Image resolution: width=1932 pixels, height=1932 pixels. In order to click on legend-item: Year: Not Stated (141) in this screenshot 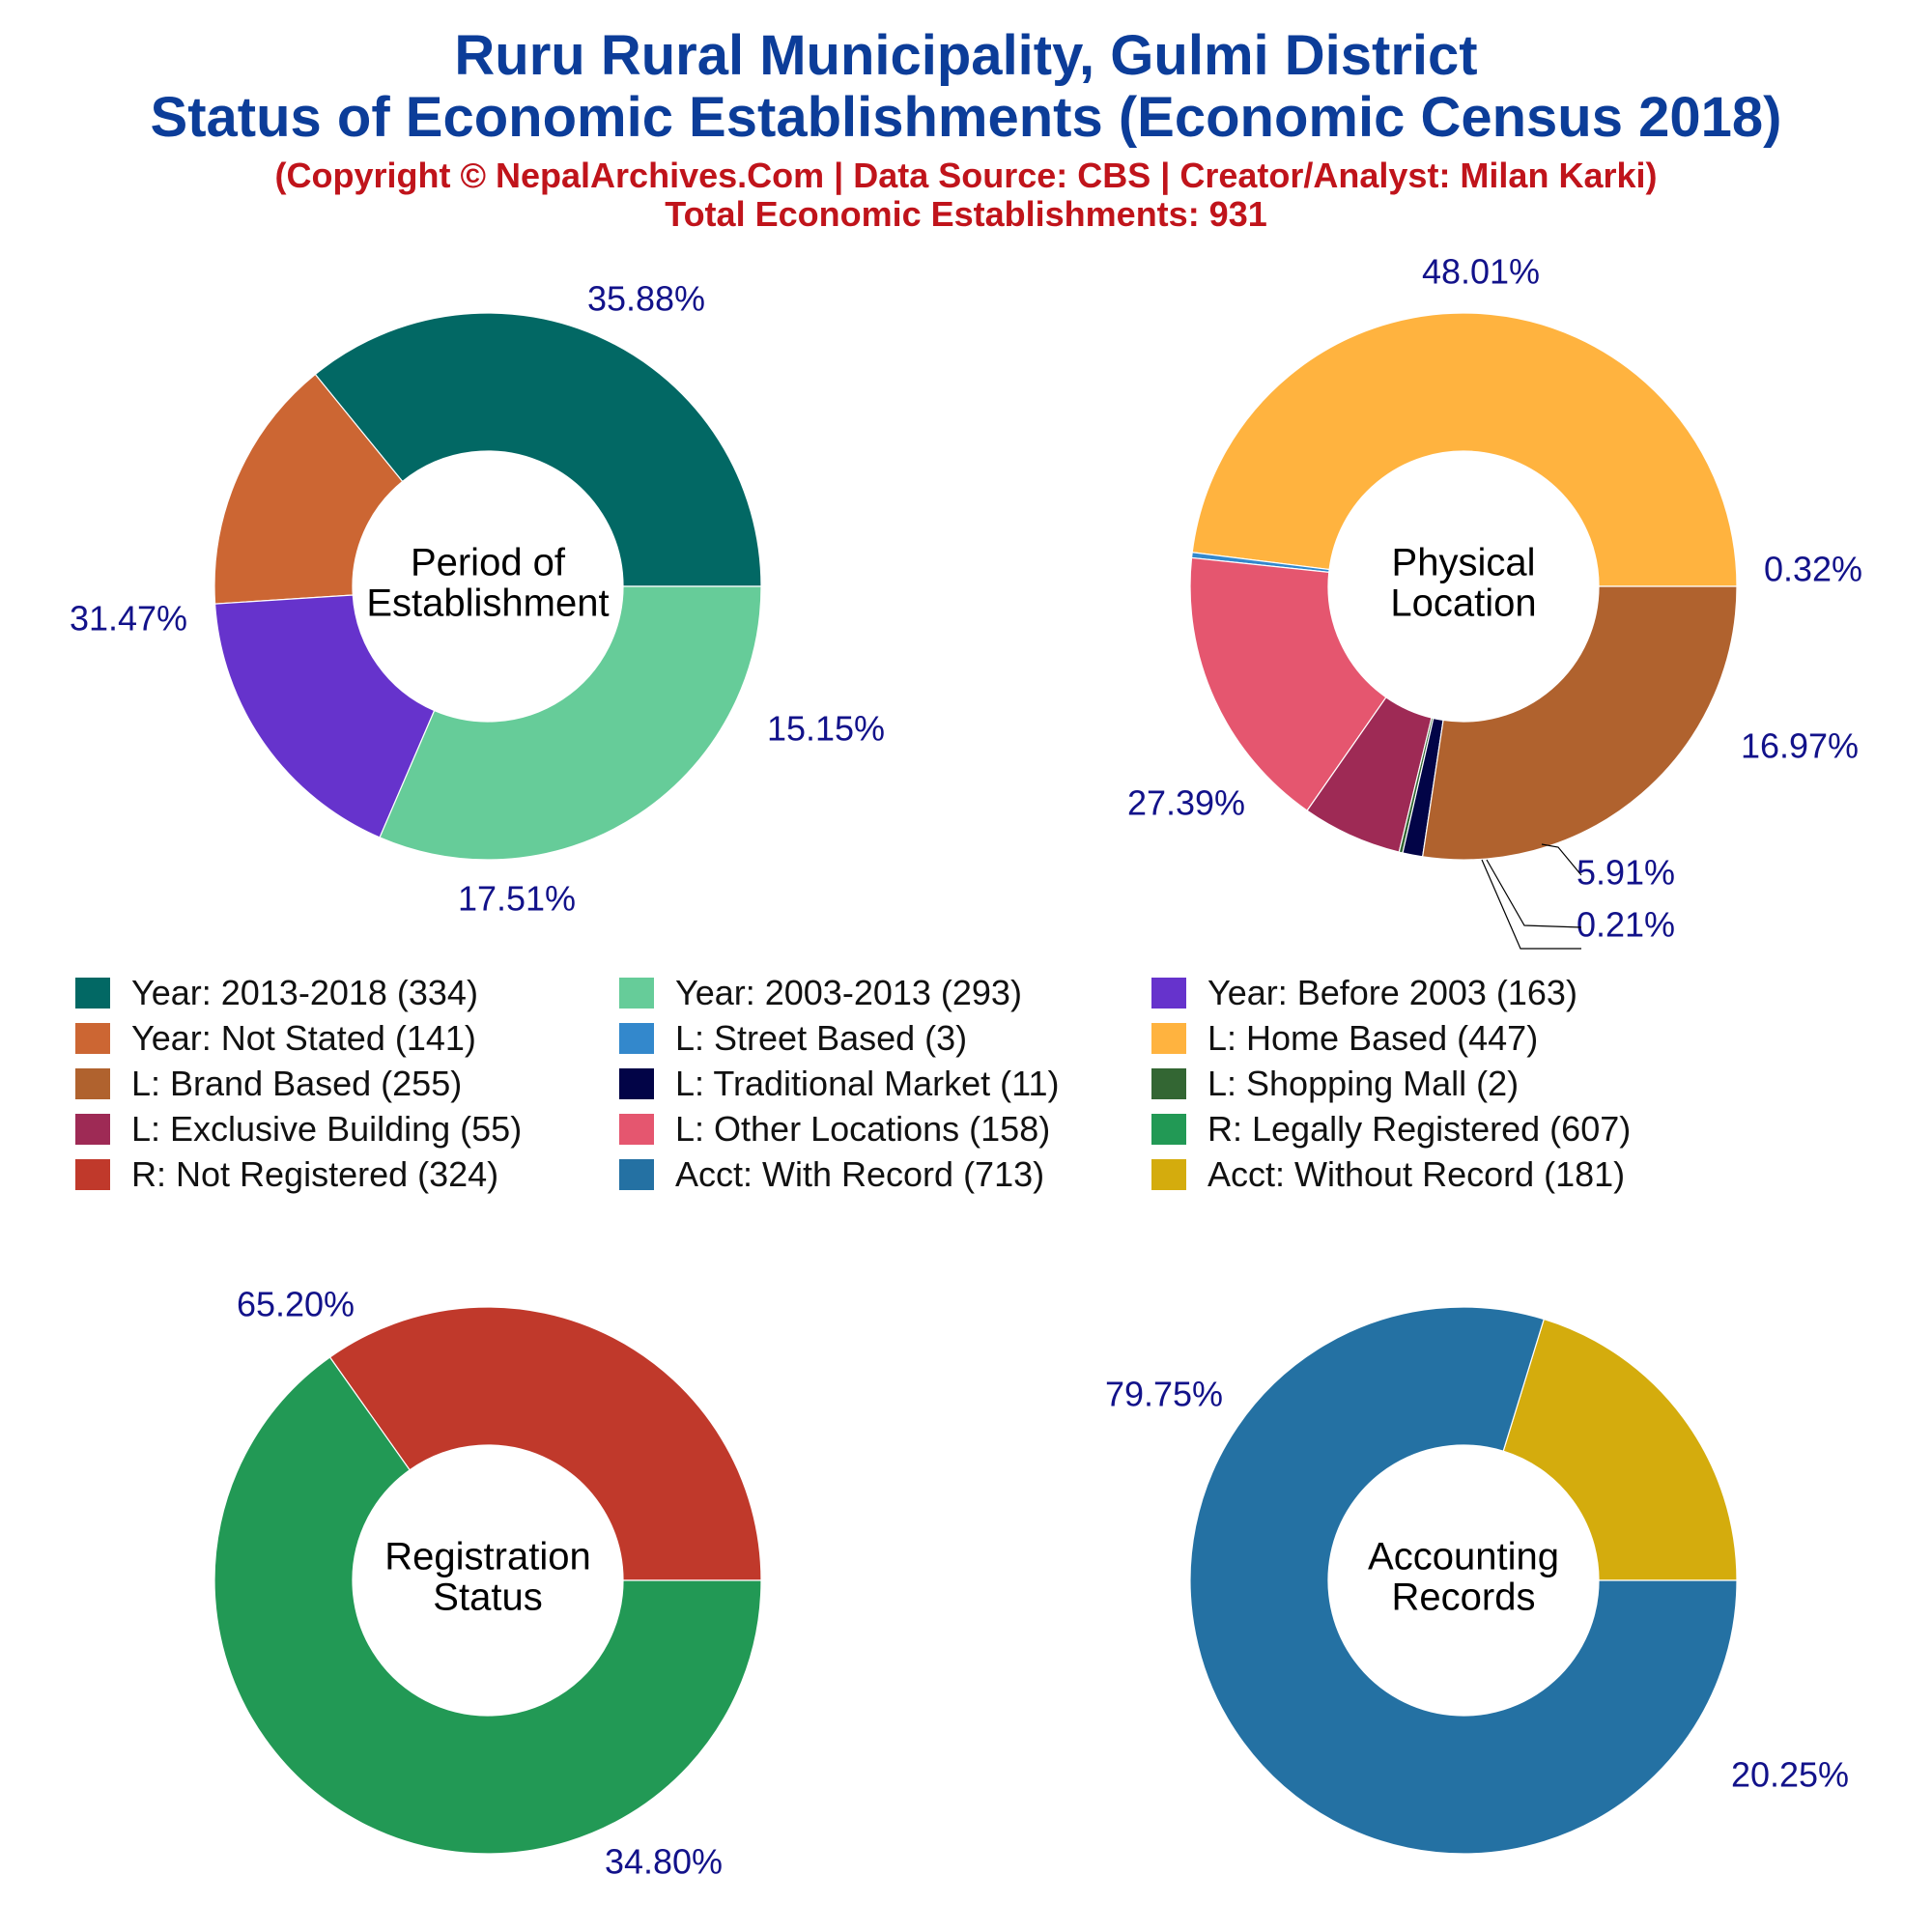, I will do `click(275, 1038)`.